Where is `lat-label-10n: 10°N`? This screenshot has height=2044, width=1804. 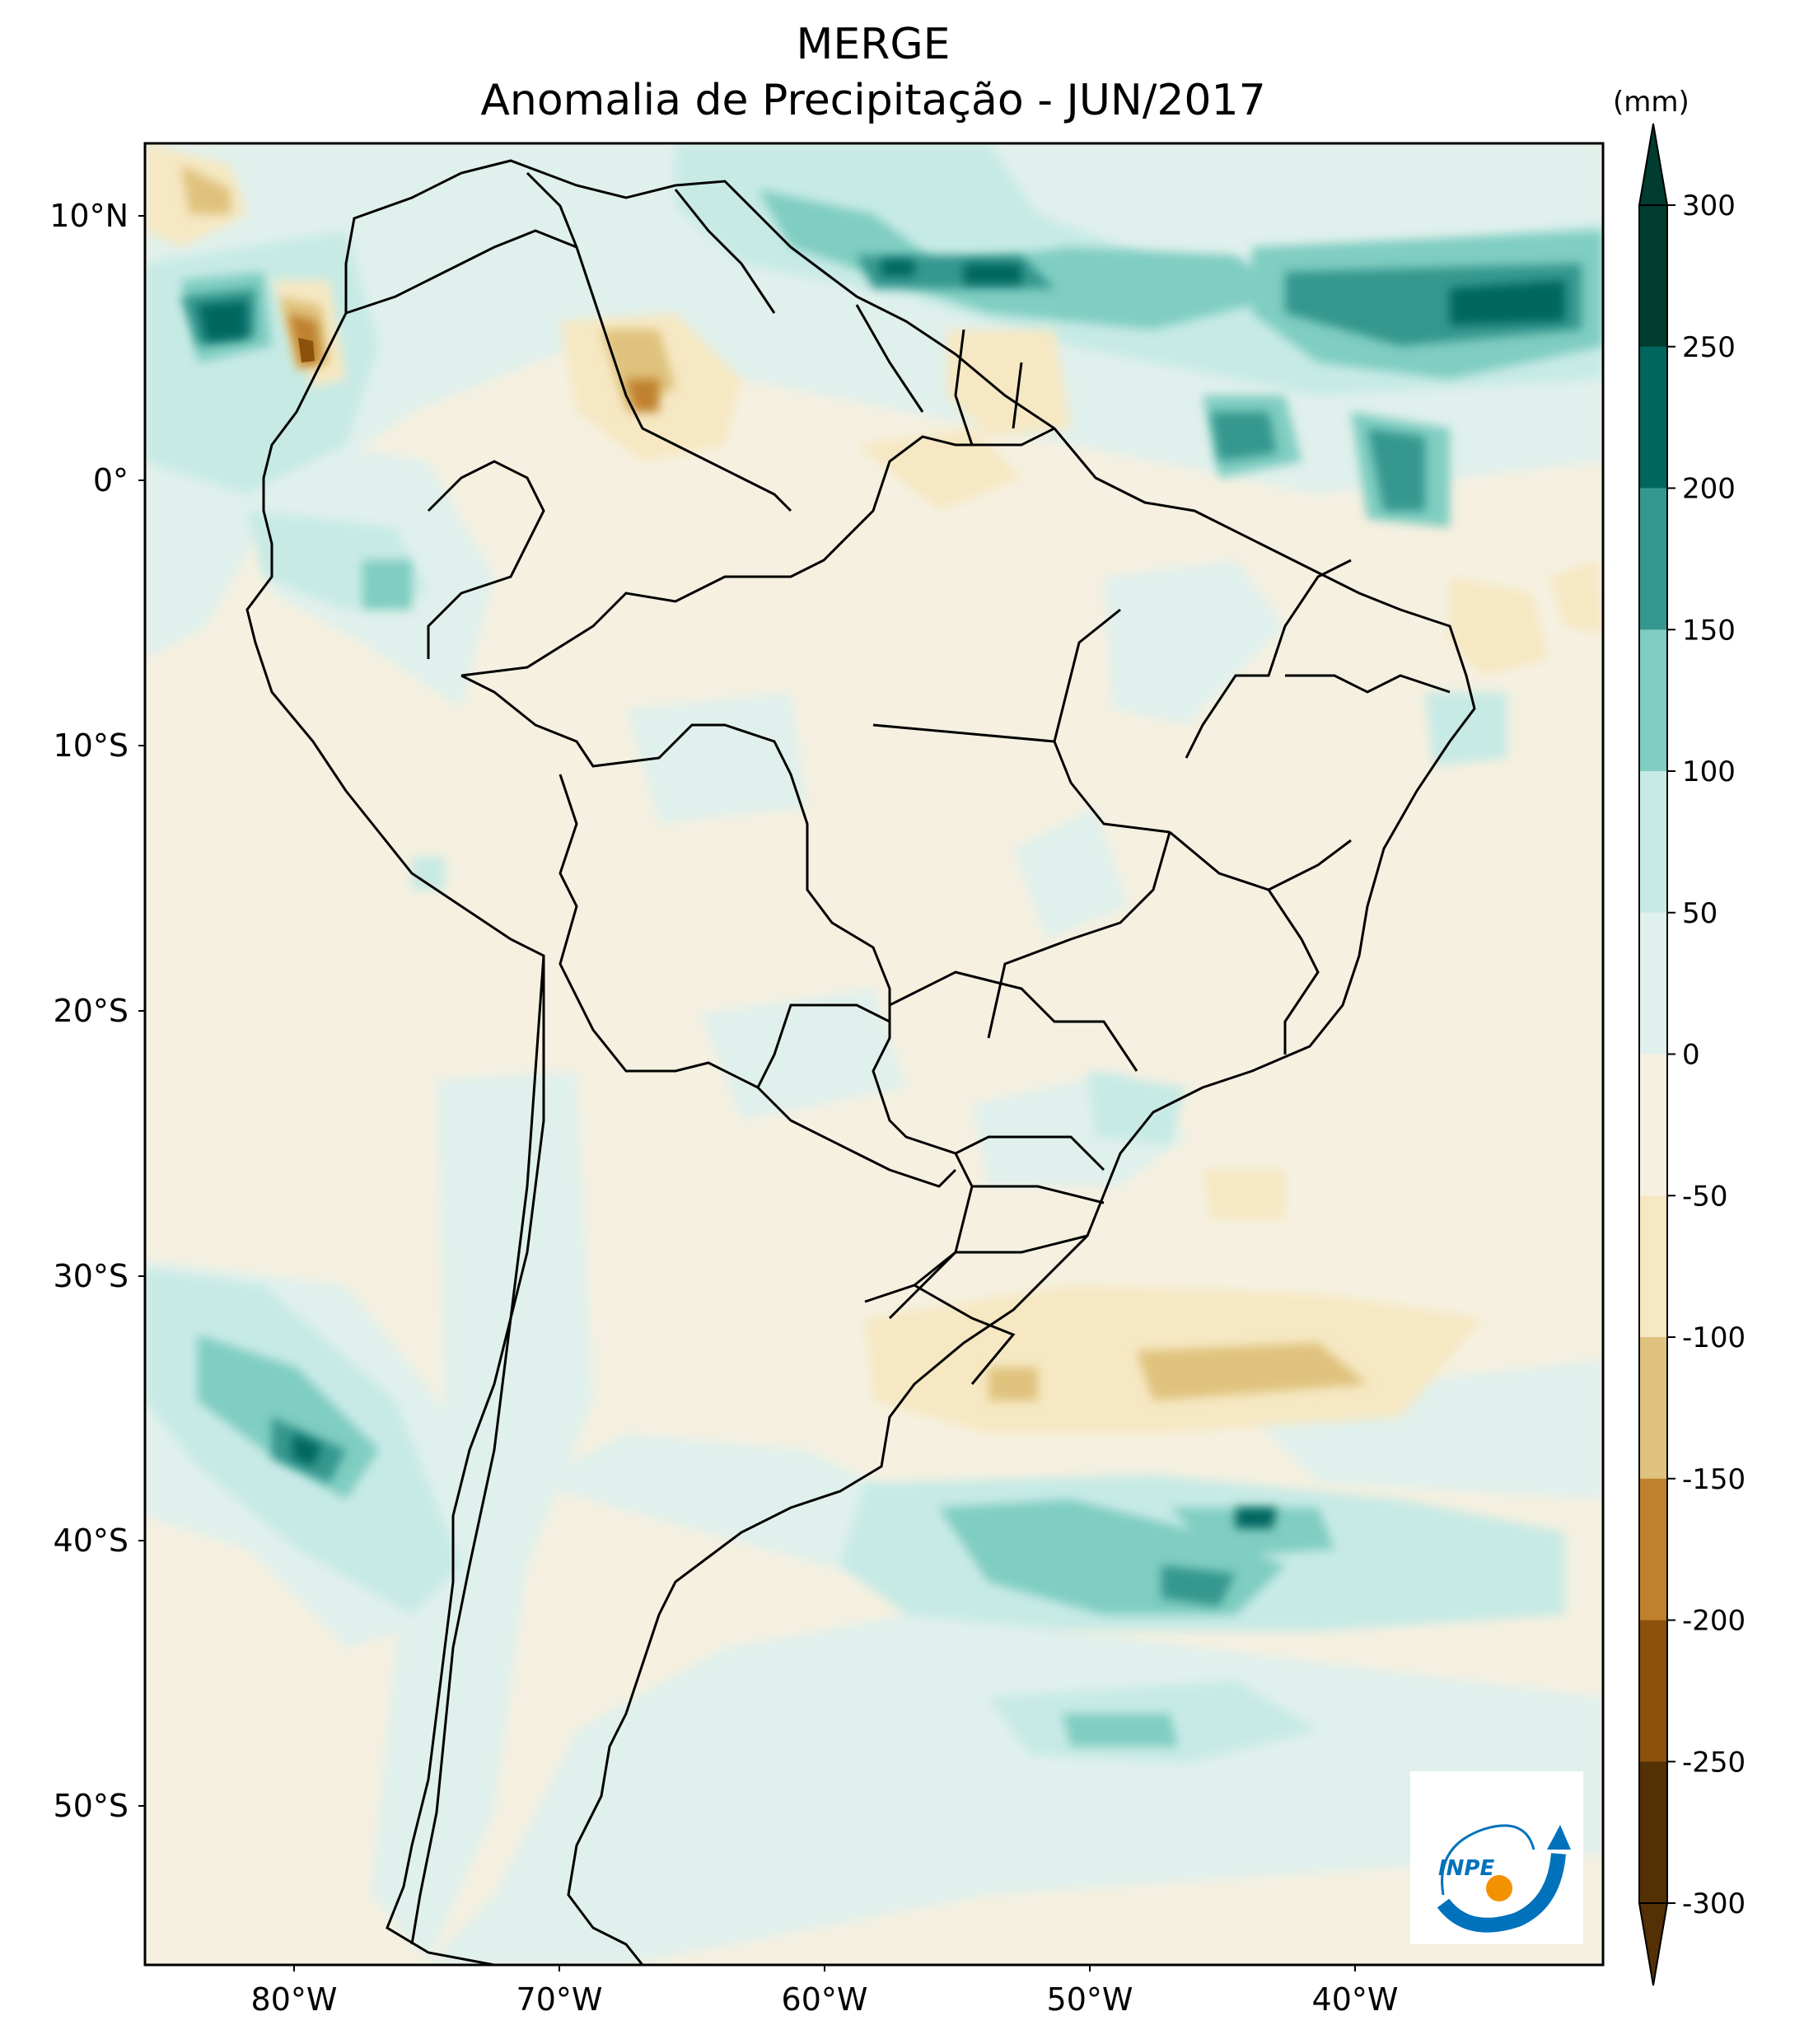 lat-label-10n: 10°N is located at coordinates (89, 216).